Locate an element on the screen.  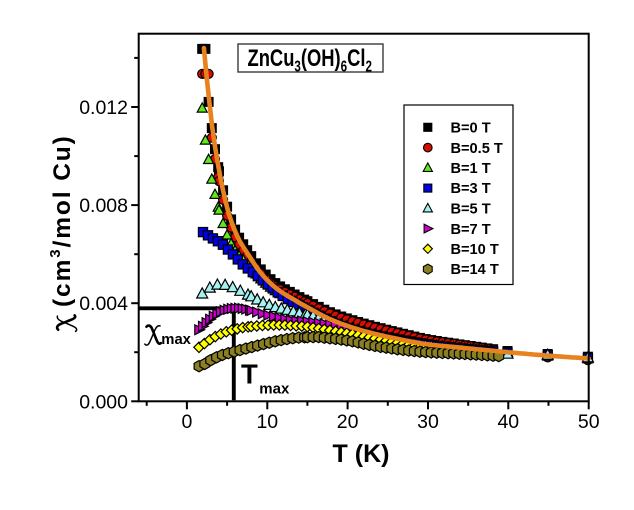
svg-text: 0.004 is located at coordinates (103, 304).